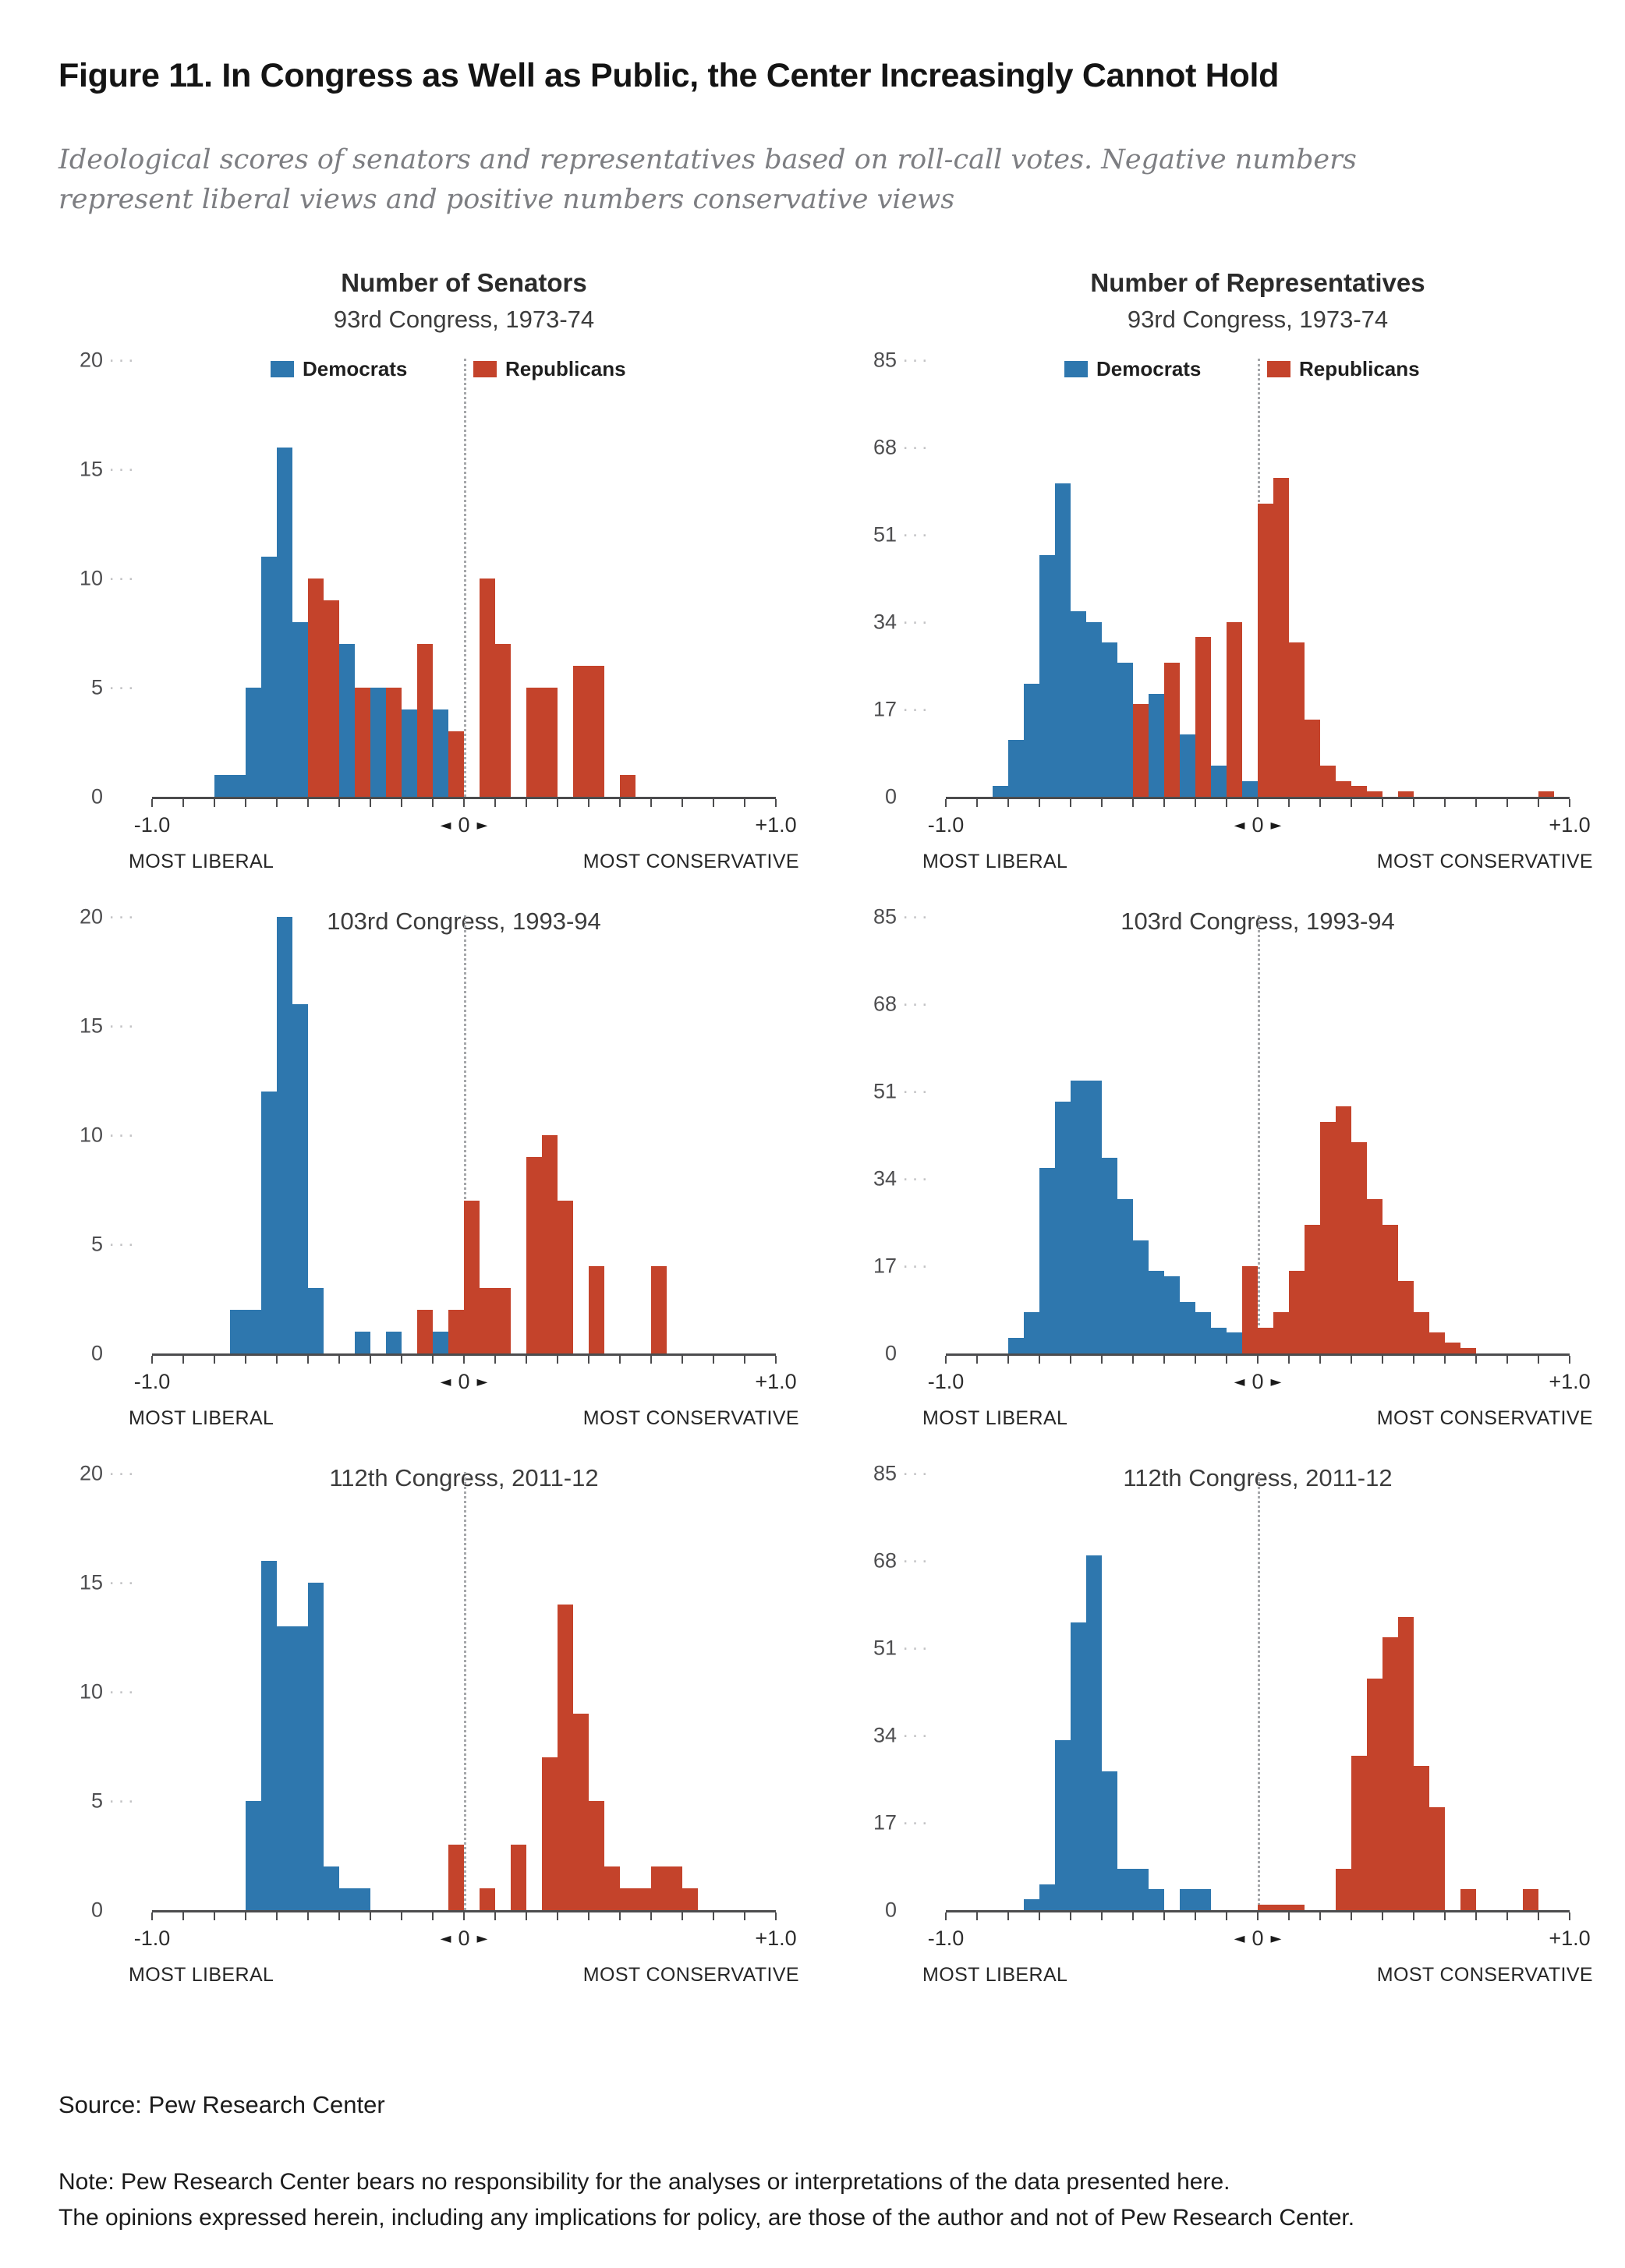 The width and height of the screenshot is (1625, 2268). I want to click on y-axis: 0 5 ··· 10 ··· 15 ··· 20 ···, so click(105, 578).